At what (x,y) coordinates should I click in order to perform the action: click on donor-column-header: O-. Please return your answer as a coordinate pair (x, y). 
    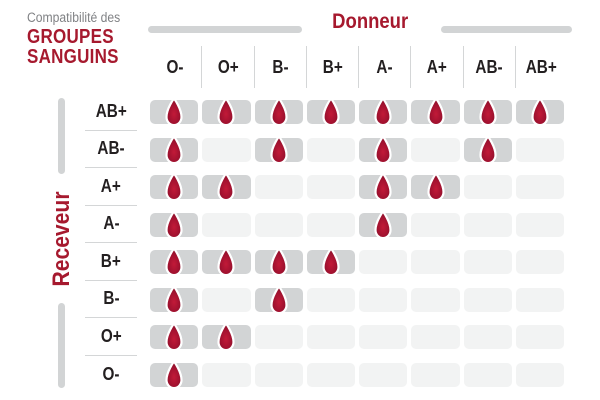
    Looking at the image, I should click on (175, 67).